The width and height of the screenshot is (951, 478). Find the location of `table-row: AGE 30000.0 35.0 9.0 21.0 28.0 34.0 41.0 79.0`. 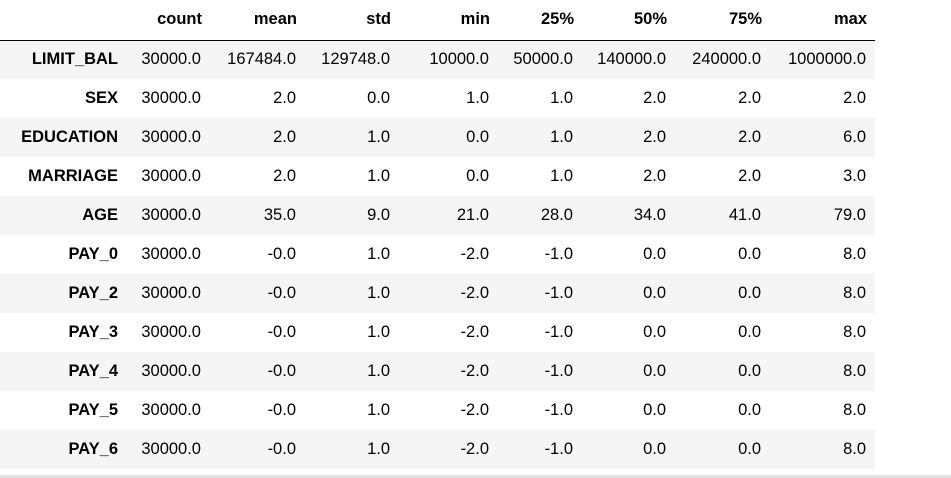

table-row: AGE 30000.0 35.0 9.0 21.0 28.0 34.0 41.0 79.0 is located at coordinates (437, 215).